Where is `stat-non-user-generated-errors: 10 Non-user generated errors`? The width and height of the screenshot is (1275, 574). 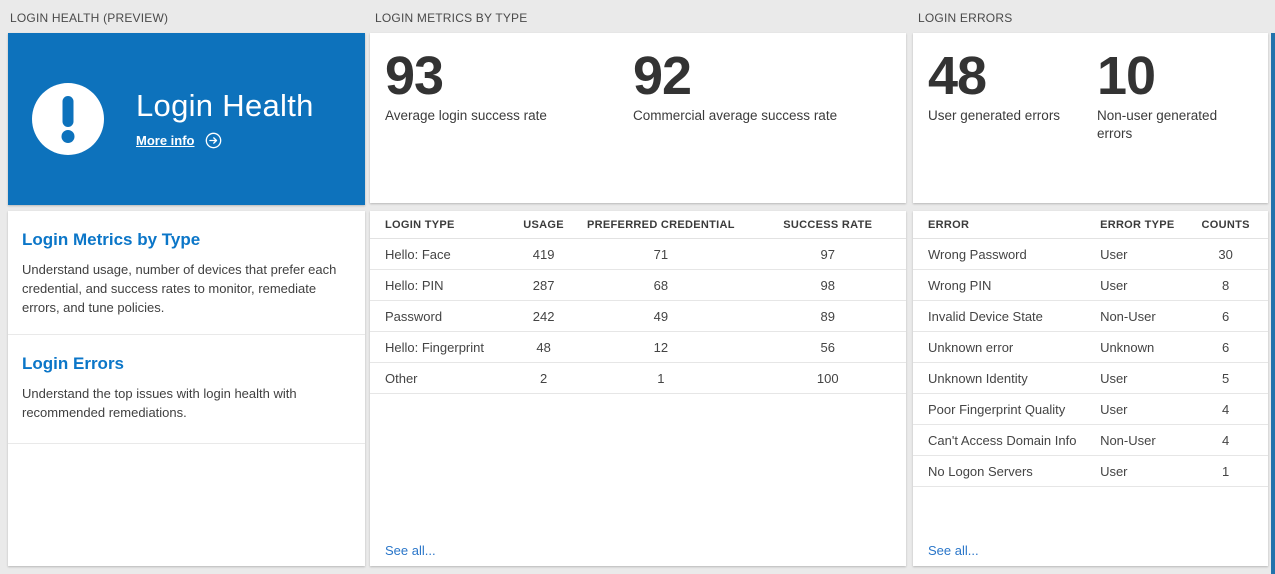
stat-non-user-generated-errors: 10 Non-user generated errors is located at coordinates (1167, 126).